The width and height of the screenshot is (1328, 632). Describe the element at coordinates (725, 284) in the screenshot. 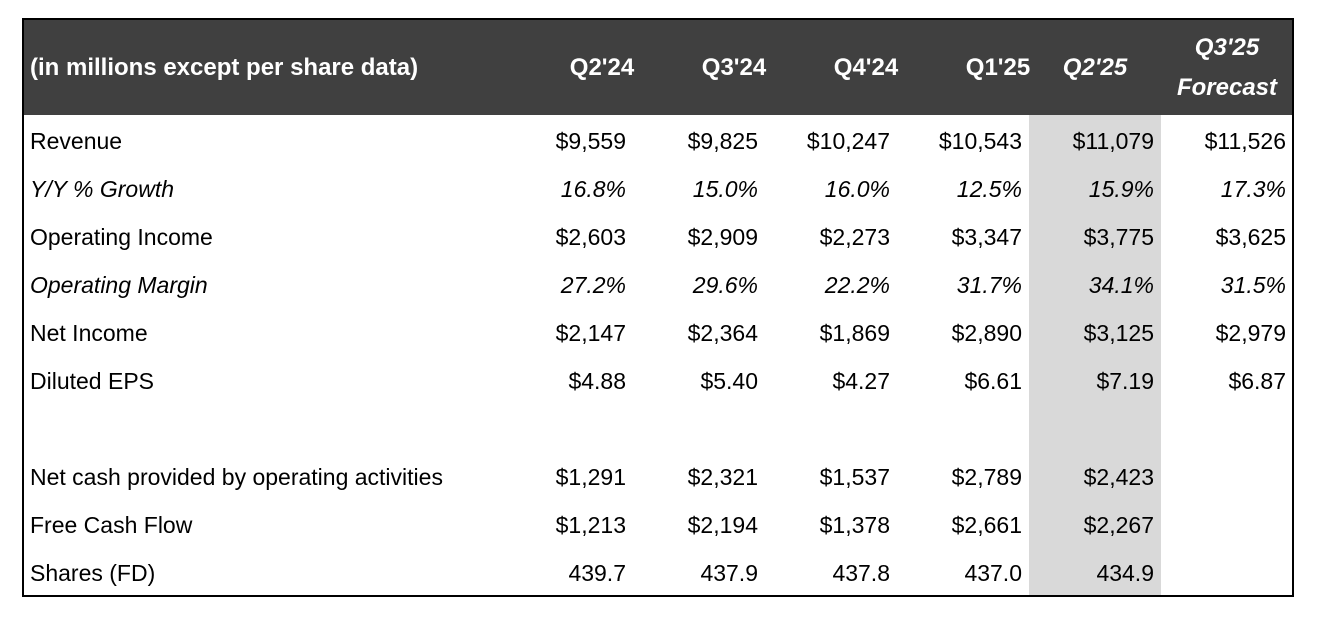

I see `cell-value: 29.6%` at that location.